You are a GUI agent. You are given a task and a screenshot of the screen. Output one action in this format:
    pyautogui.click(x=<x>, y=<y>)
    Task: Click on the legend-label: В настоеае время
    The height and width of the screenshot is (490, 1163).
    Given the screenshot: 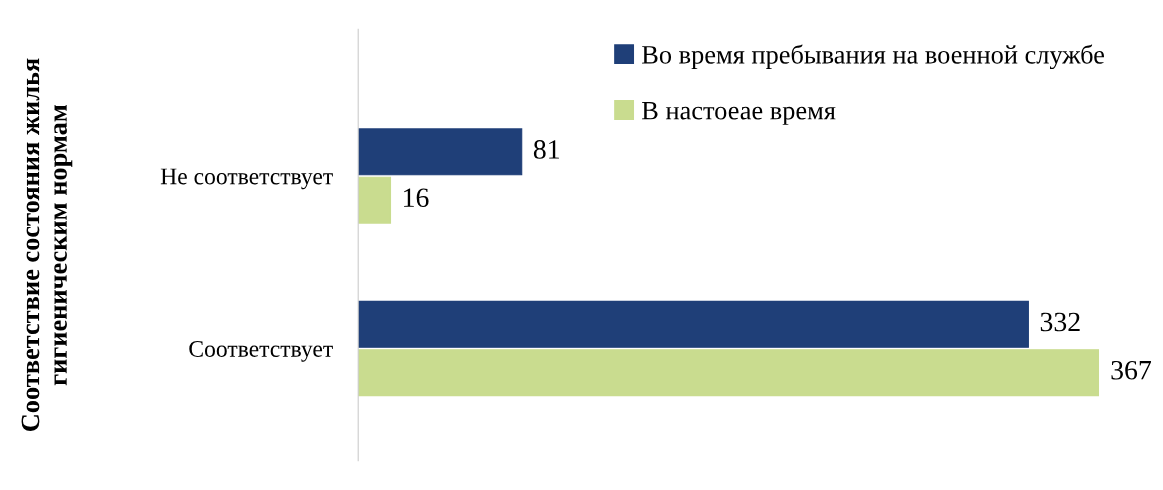 What is the action you would take?
    pyautogui.click(x=739, y=113)
    